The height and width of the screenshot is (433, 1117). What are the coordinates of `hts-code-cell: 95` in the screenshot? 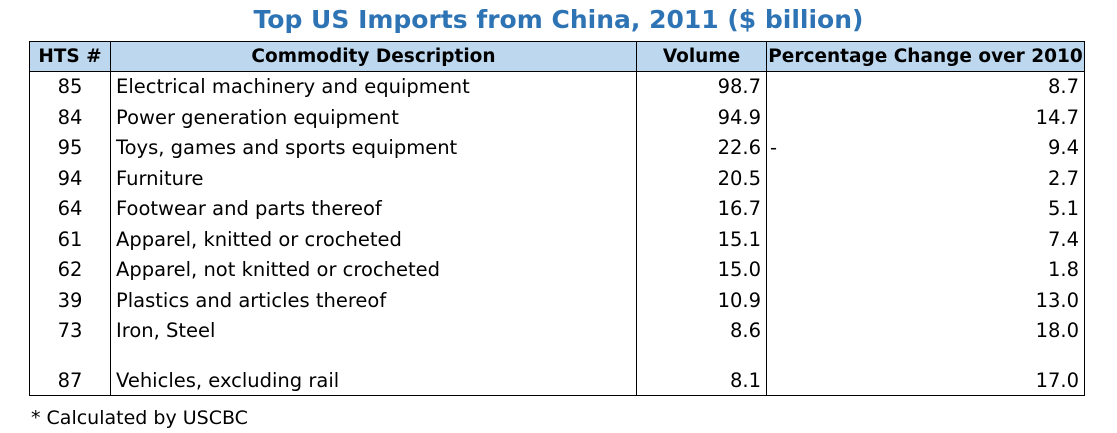 It's located at (70, 148).